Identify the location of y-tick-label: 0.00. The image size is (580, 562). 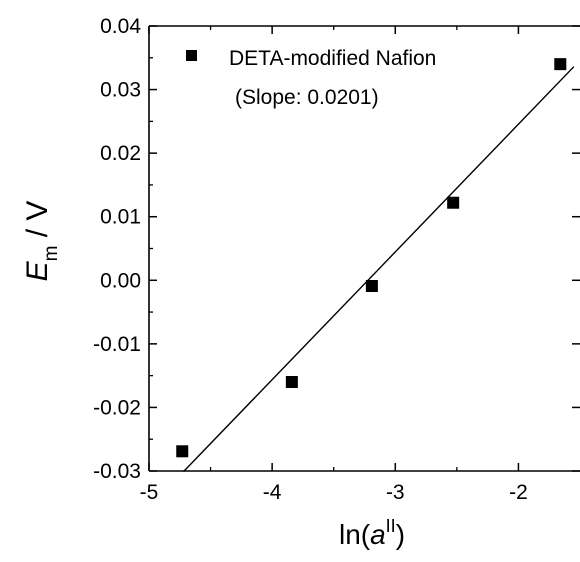
(120, 280).